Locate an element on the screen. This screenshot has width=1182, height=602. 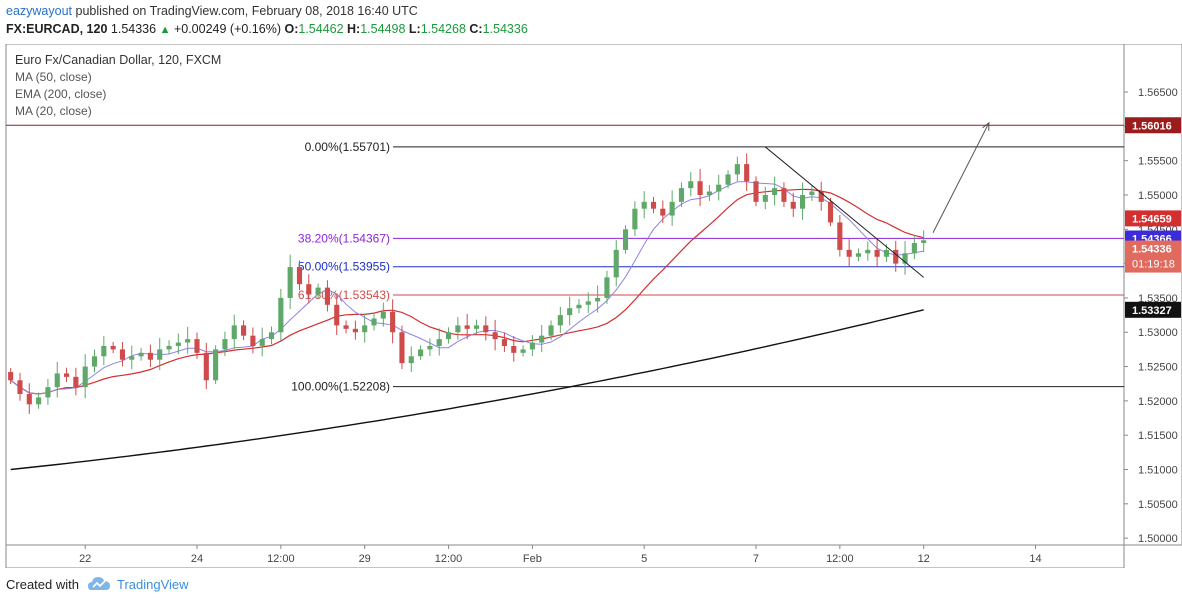
close-label: C: is located at coordinates (476, 29).